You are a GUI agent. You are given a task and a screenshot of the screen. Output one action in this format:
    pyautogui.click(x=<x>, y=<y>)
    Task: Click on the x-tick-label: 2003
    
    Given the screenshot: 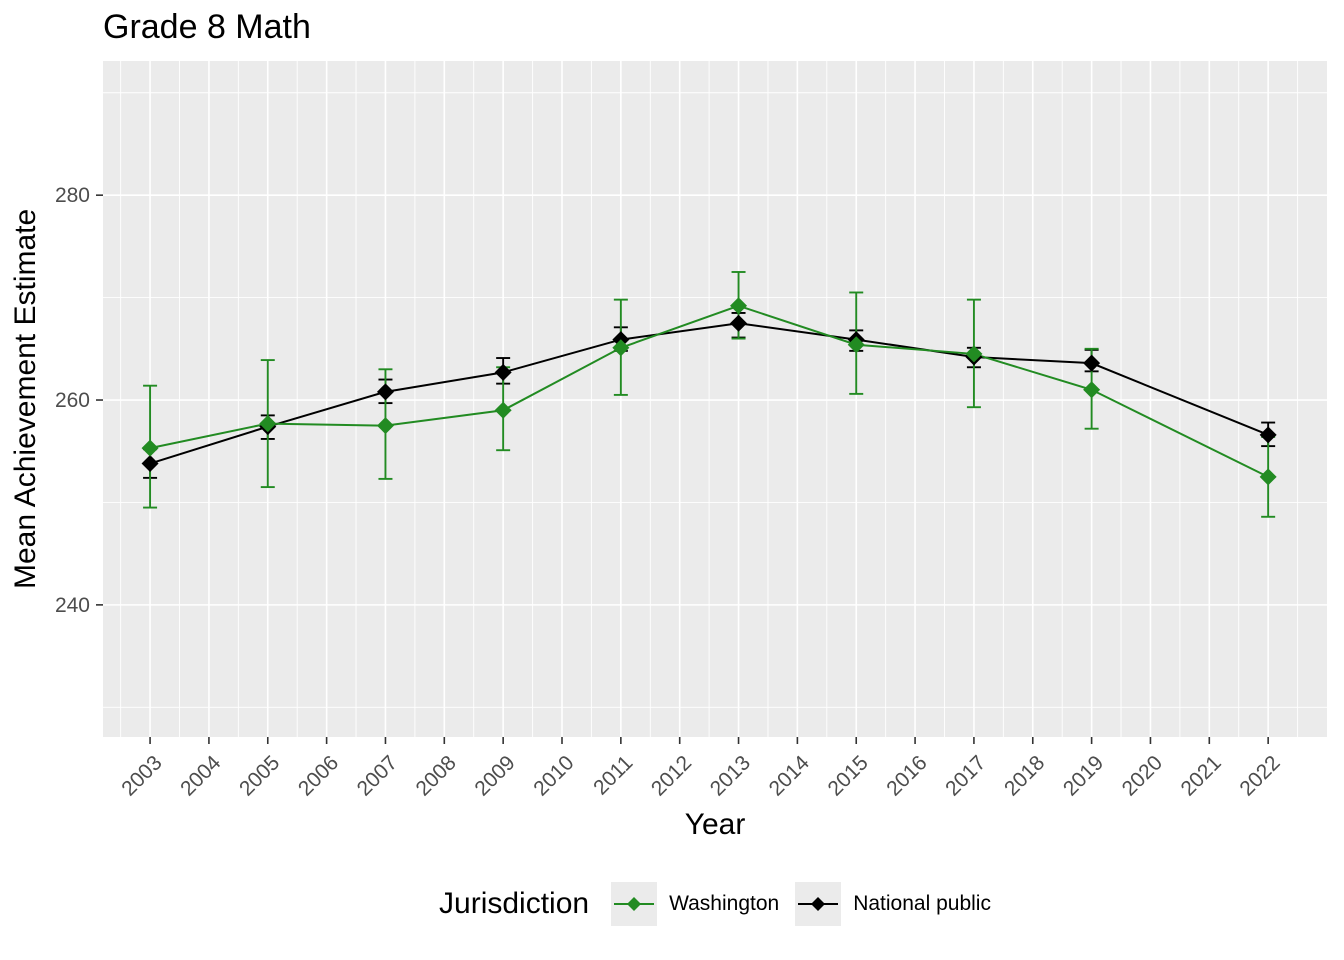 What is the action you would take?
    pyautogui.click(x=141, y=775)
    